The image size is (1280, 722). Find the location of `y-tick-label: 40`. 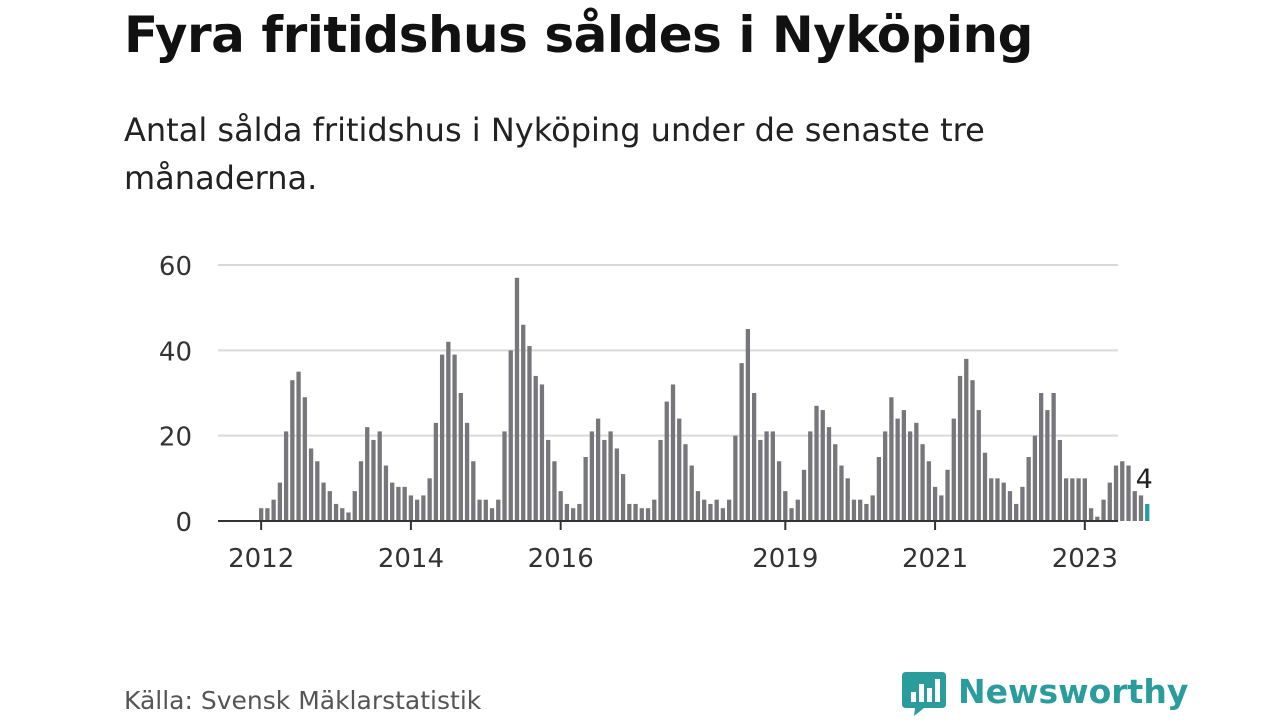

y-tick-label: 40 is located at coordinates (175, 352).